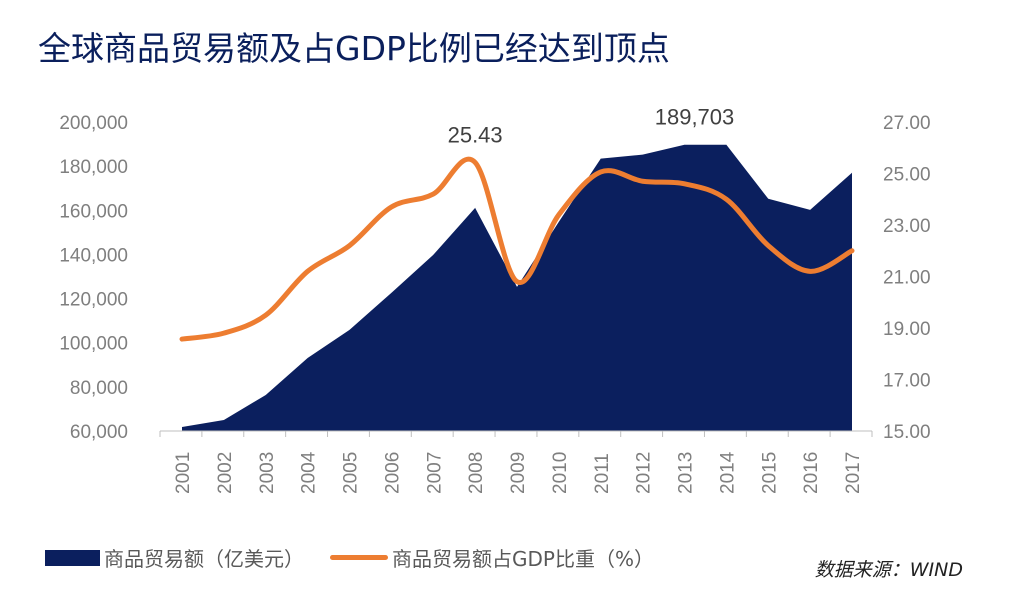  Describe the element at coordinates (907, 381) in the screenshot. I see `right-tick-label: 17.00` at that location.